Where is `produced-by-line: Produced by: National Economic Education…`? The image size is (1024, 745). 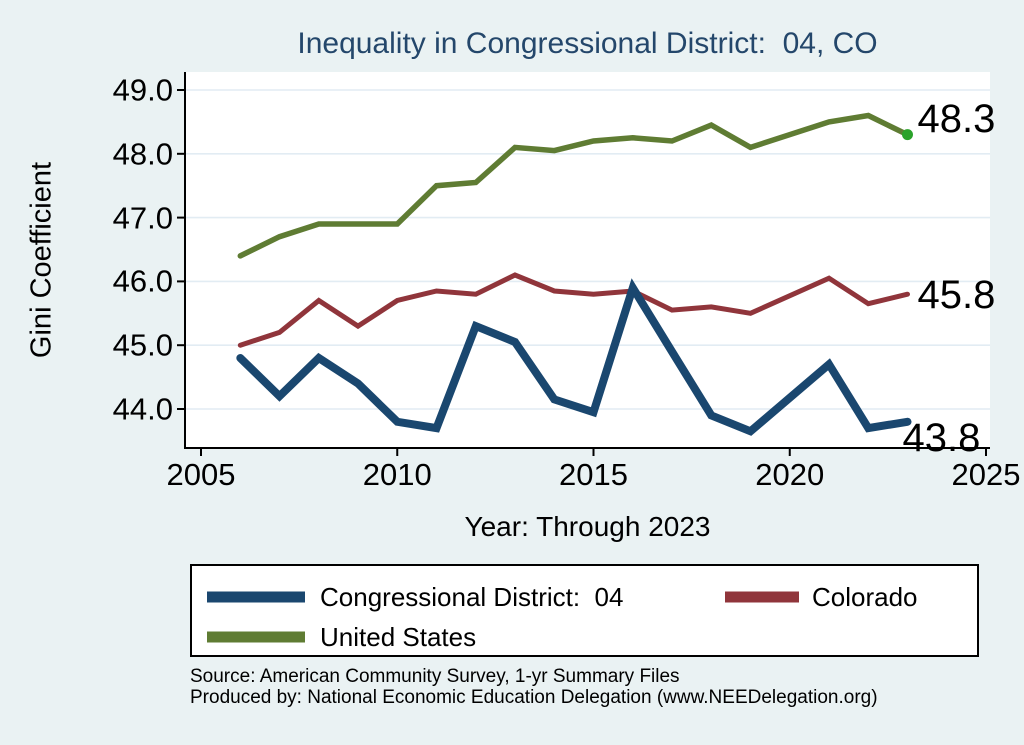
produced-by-line: Produced by: National Economic Education… is located at coordinates (534, 697).